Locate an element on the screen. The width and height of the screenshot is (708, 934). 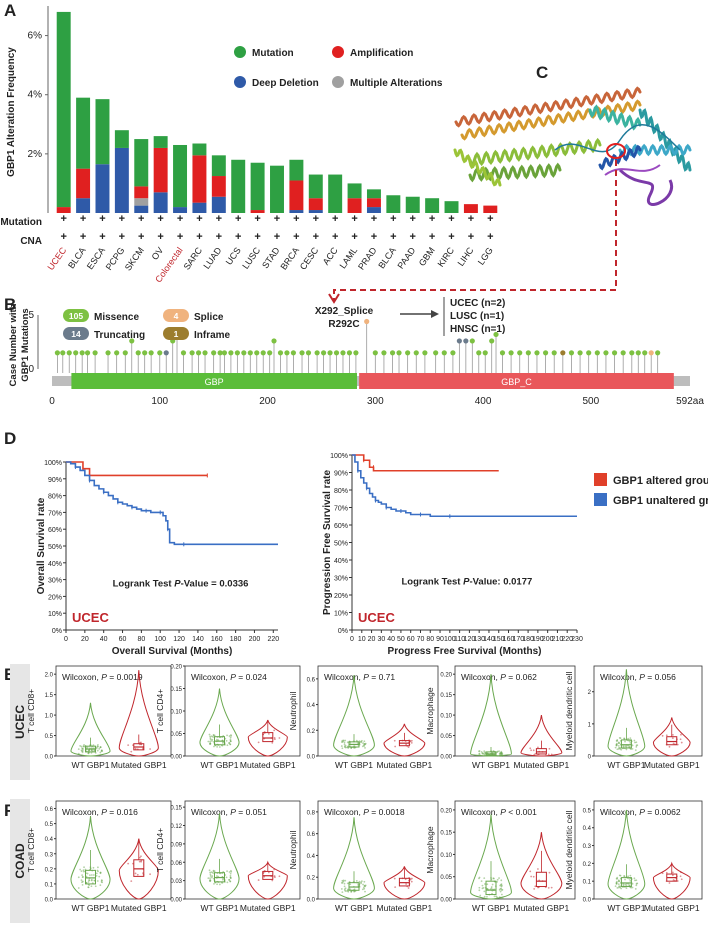
mutation-row-marker: + is located at coordinates (199, 219).